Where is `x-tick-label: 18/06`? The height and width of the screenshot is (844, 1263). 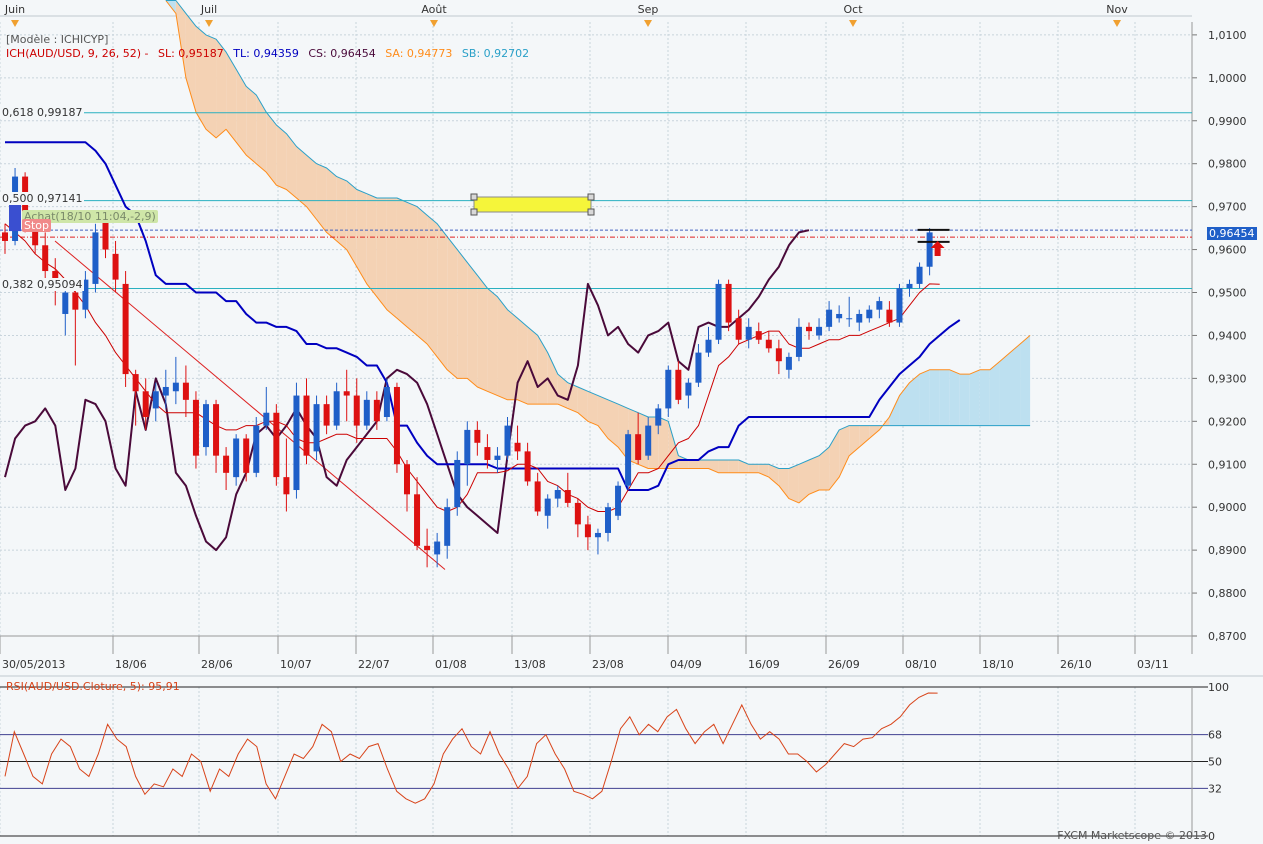 x-tick-label: 18/06 is located at coordinates (131, 664).